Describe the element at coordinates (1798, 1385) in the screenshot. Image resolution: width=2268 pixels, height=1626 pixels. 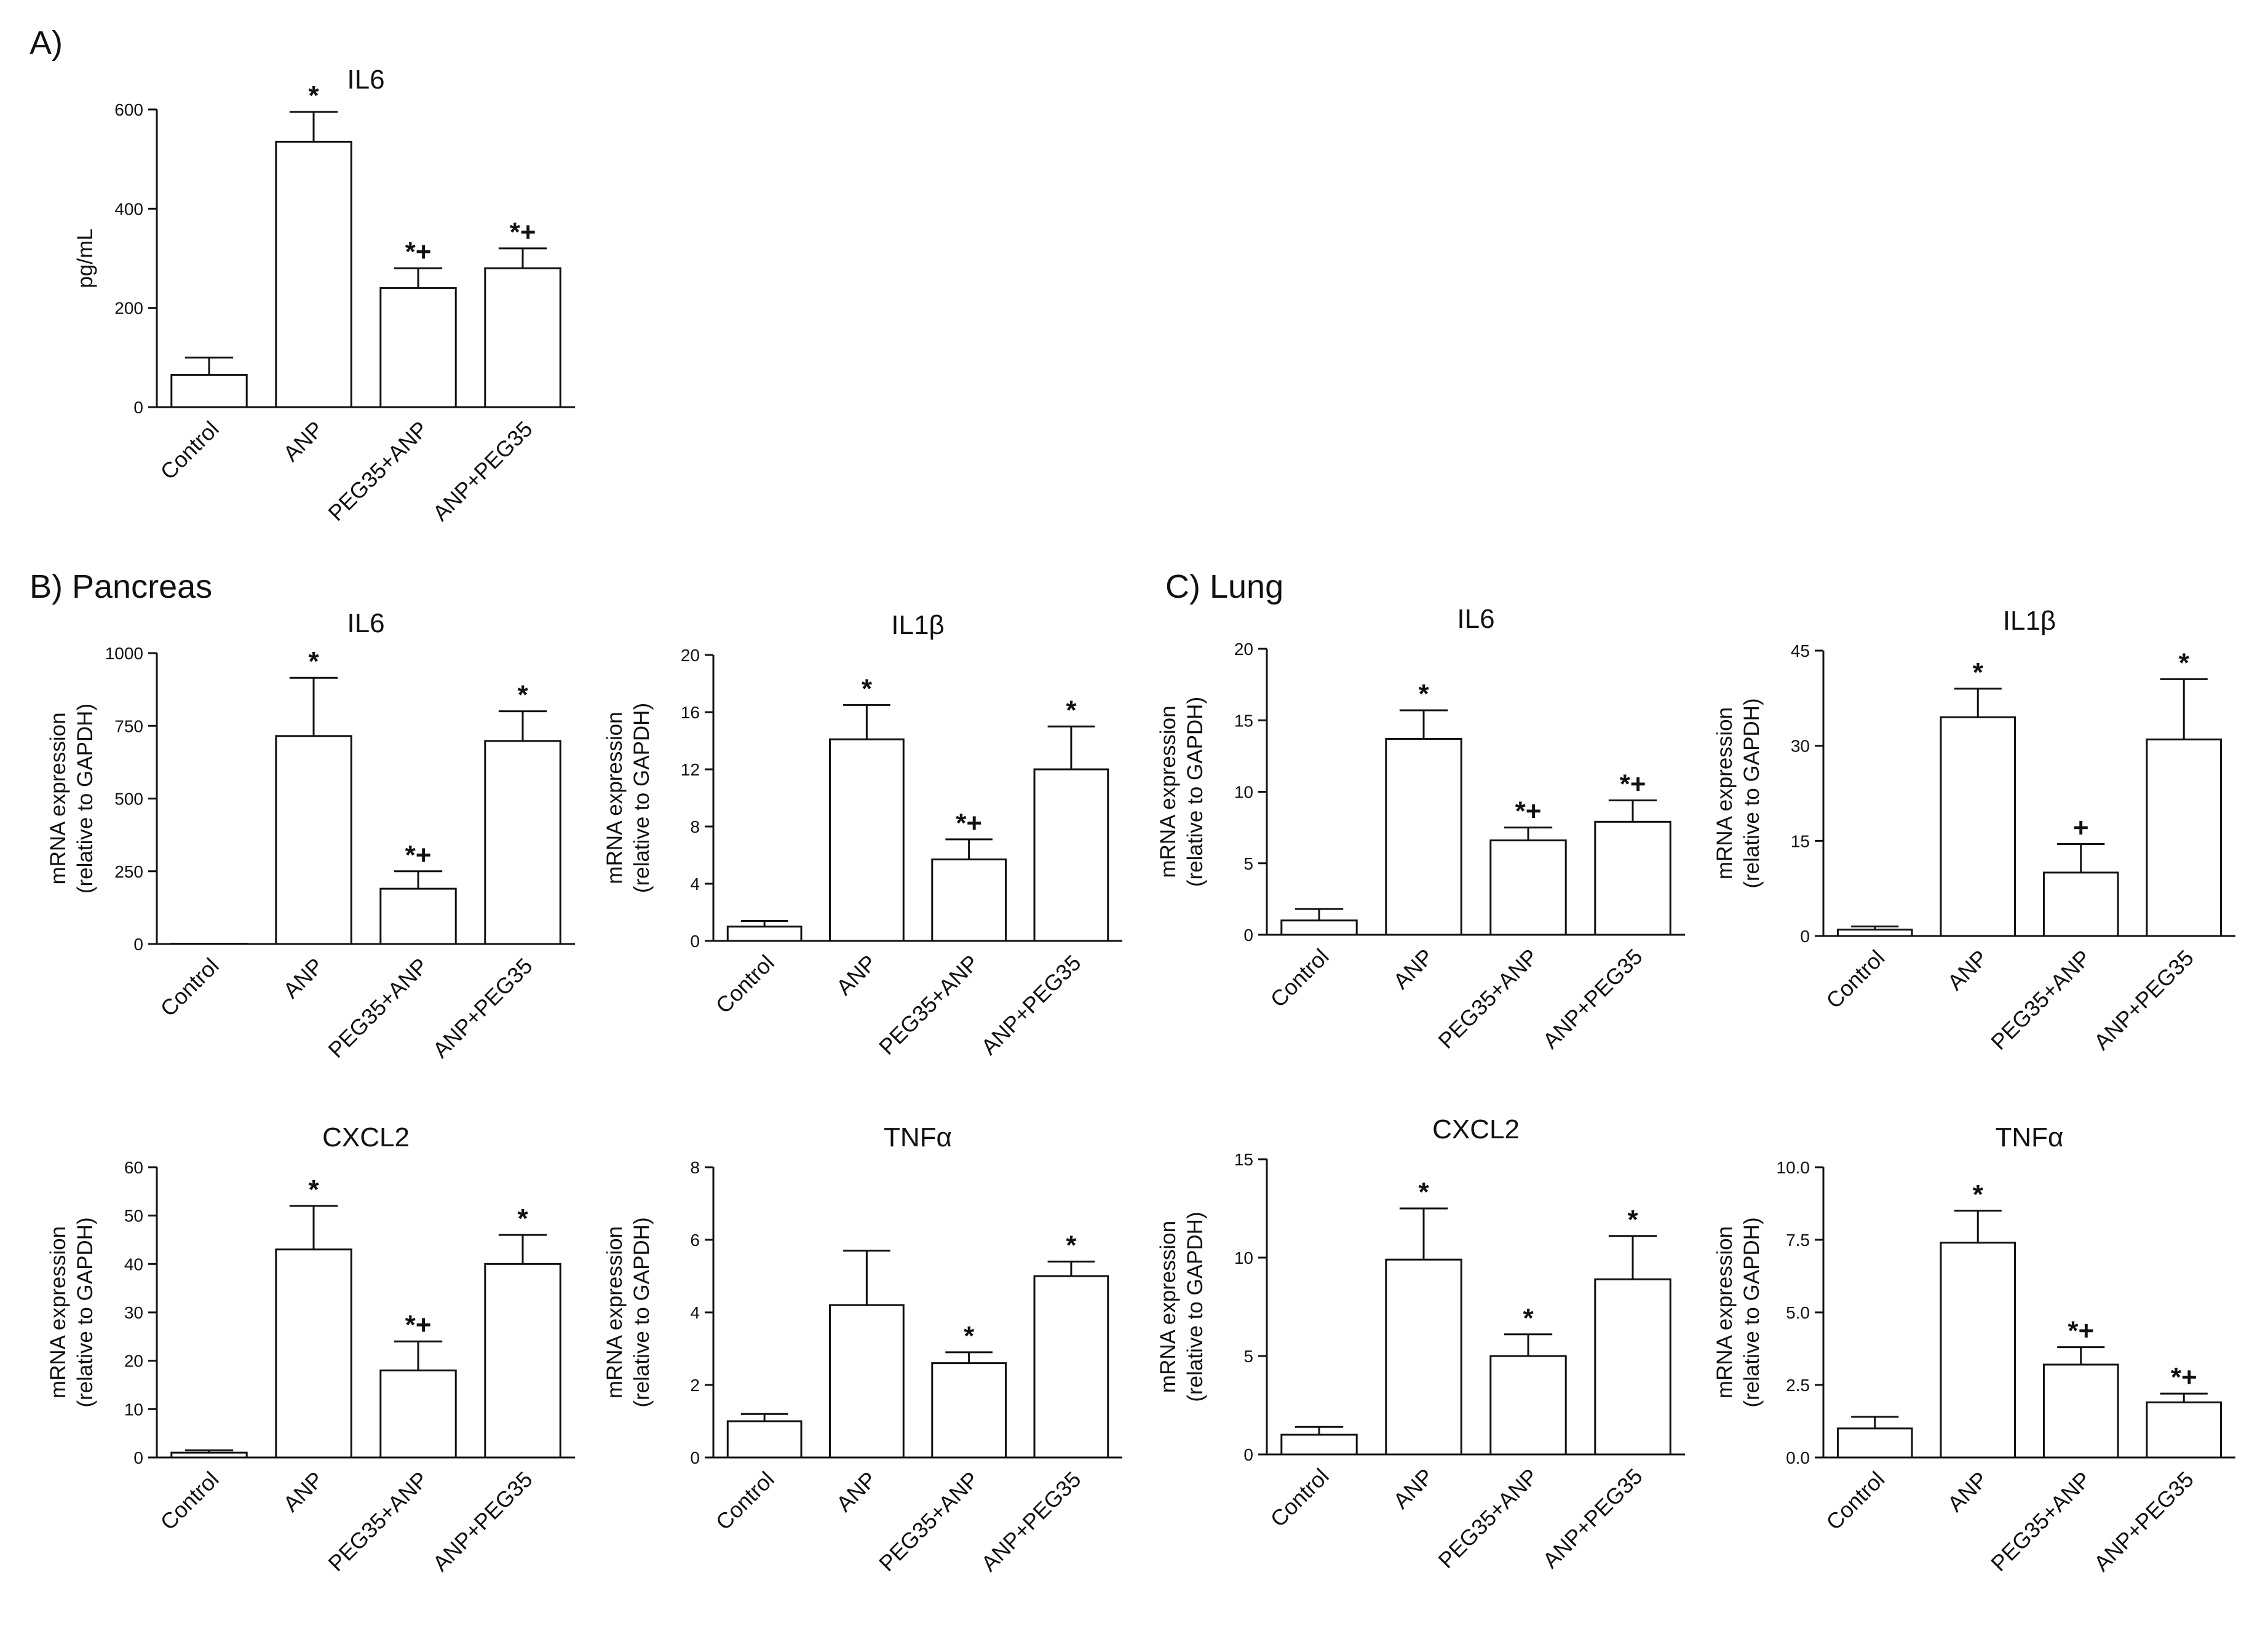
I see `y-tick-label: 2.5` at that location.